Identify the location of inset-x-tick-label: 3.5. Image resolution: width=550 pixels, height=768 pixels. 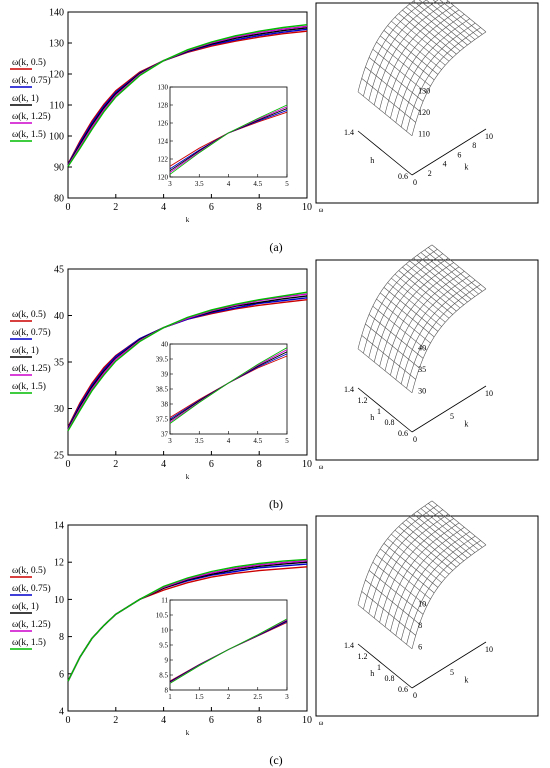
(199, 184).